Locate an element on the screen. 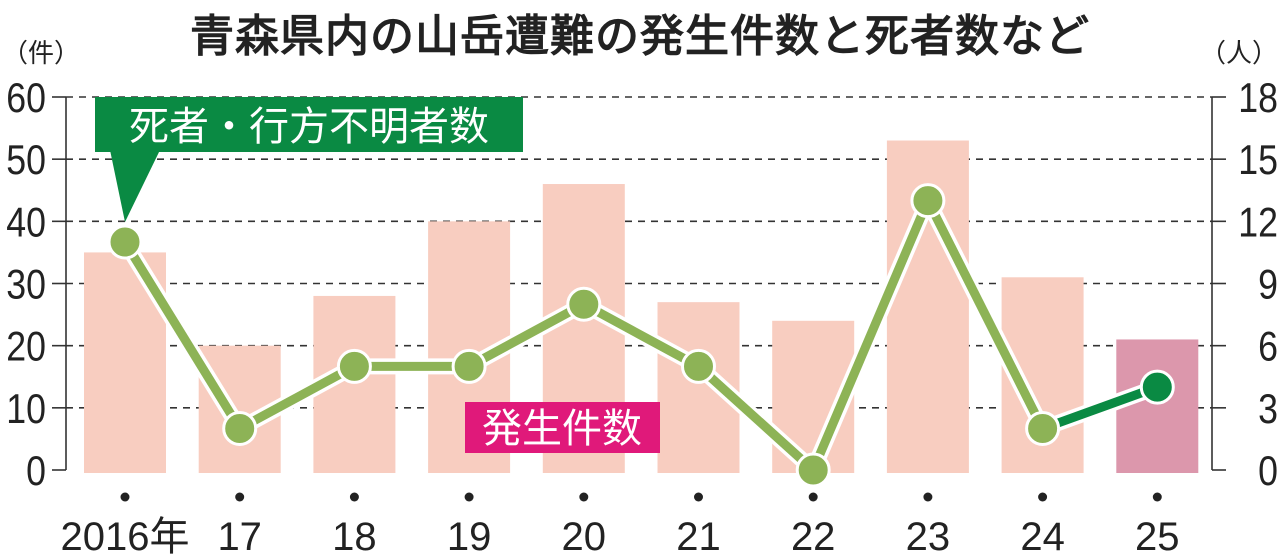  x-tick-label: 19 is located at coordinates (469, 536).